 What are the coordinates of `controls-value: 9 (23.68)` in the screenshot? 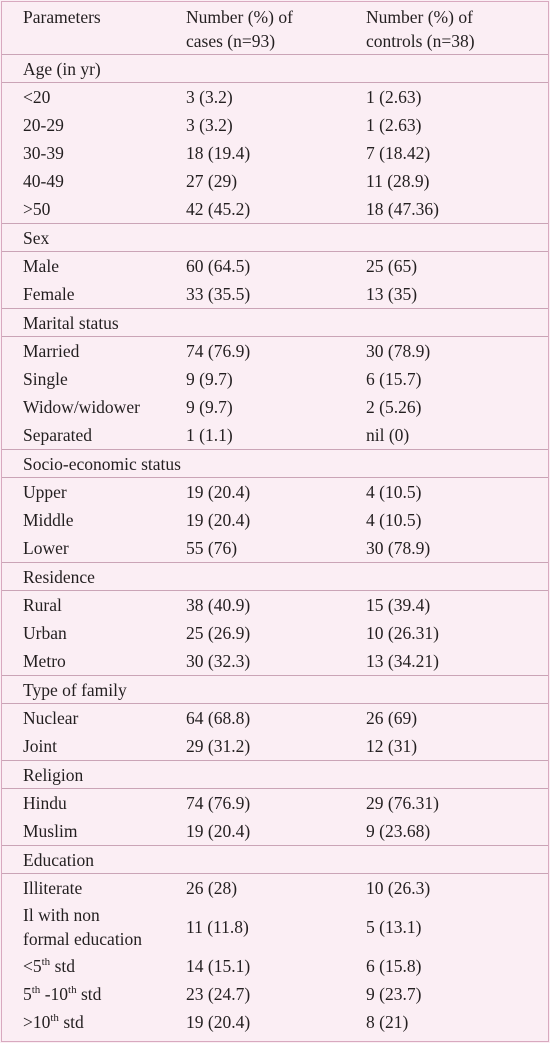 It's located at (398, 831).